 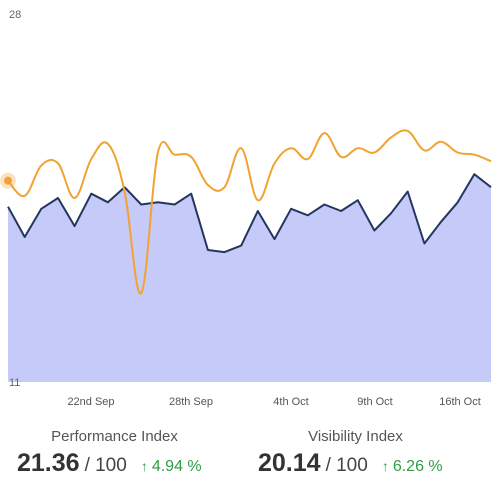 I want to click on x-tick-label: 9th Oct, so click(x=374, y=402).